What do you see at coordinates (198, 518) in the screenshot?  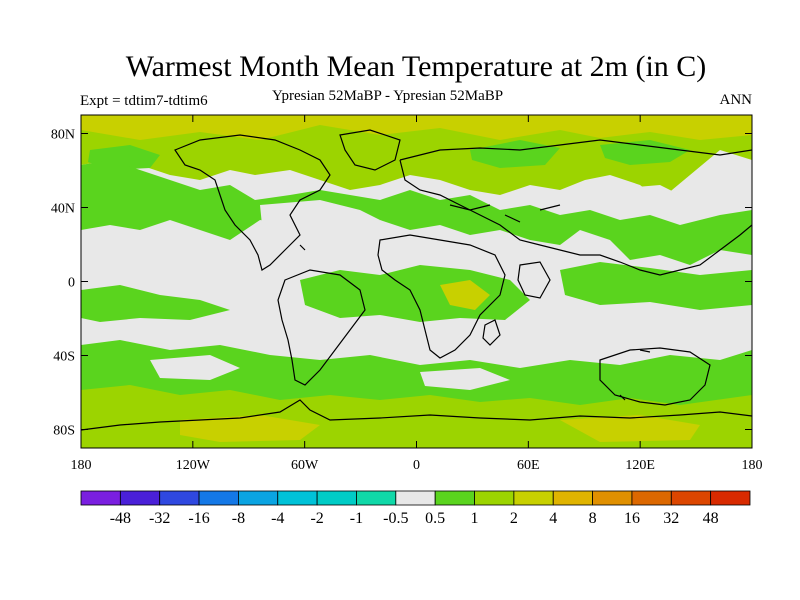 I see `colorbar-label: -16` at bounding box center [198, 518].